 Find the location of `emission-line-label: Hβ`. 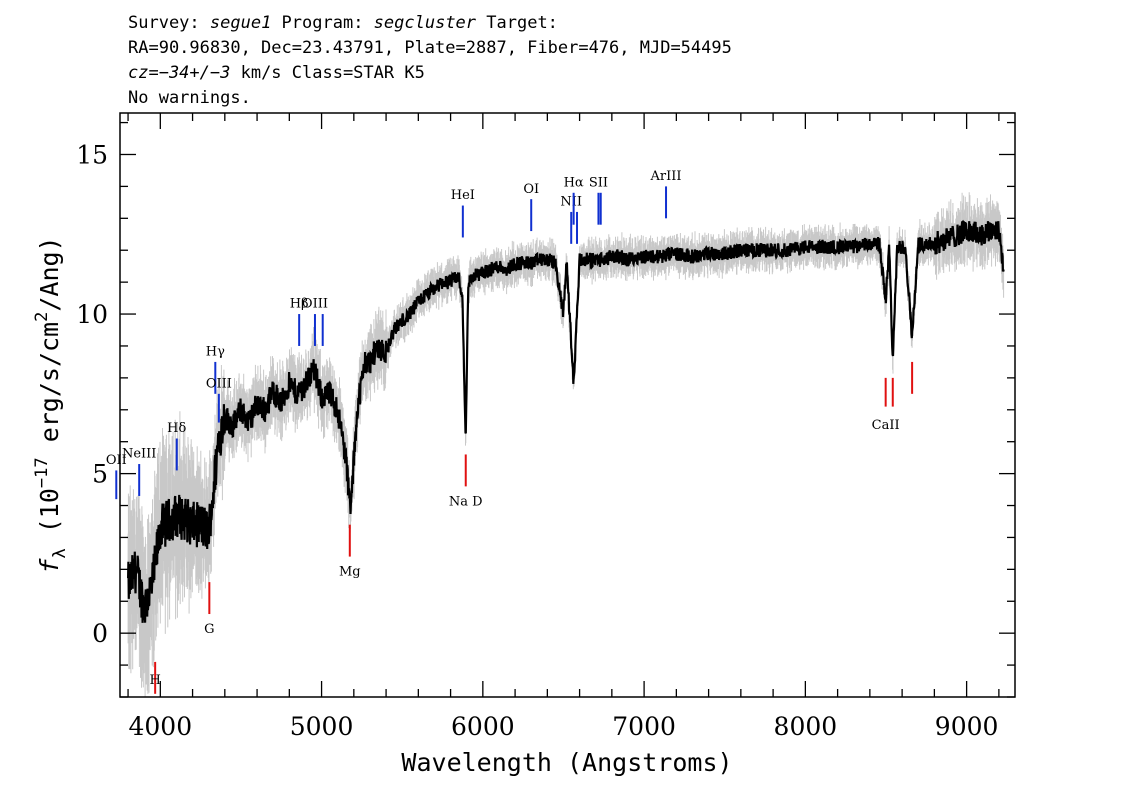

emission-line-label: Hβ is located at coordinates (299, 304).